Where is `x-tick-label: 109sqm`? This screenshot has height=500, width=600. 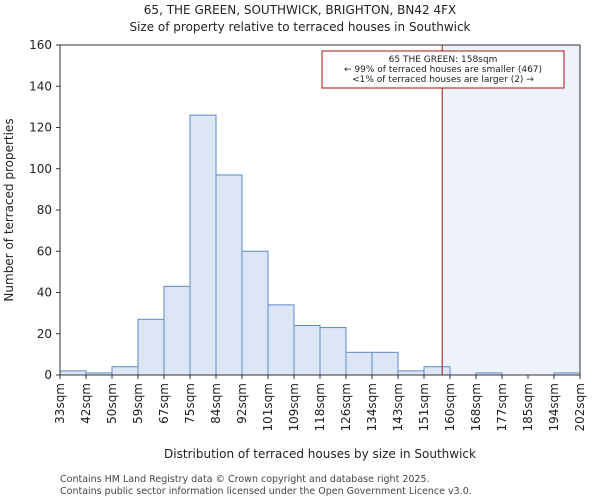
x-tick-label: 109sqm is located at coordinates (294, 407).